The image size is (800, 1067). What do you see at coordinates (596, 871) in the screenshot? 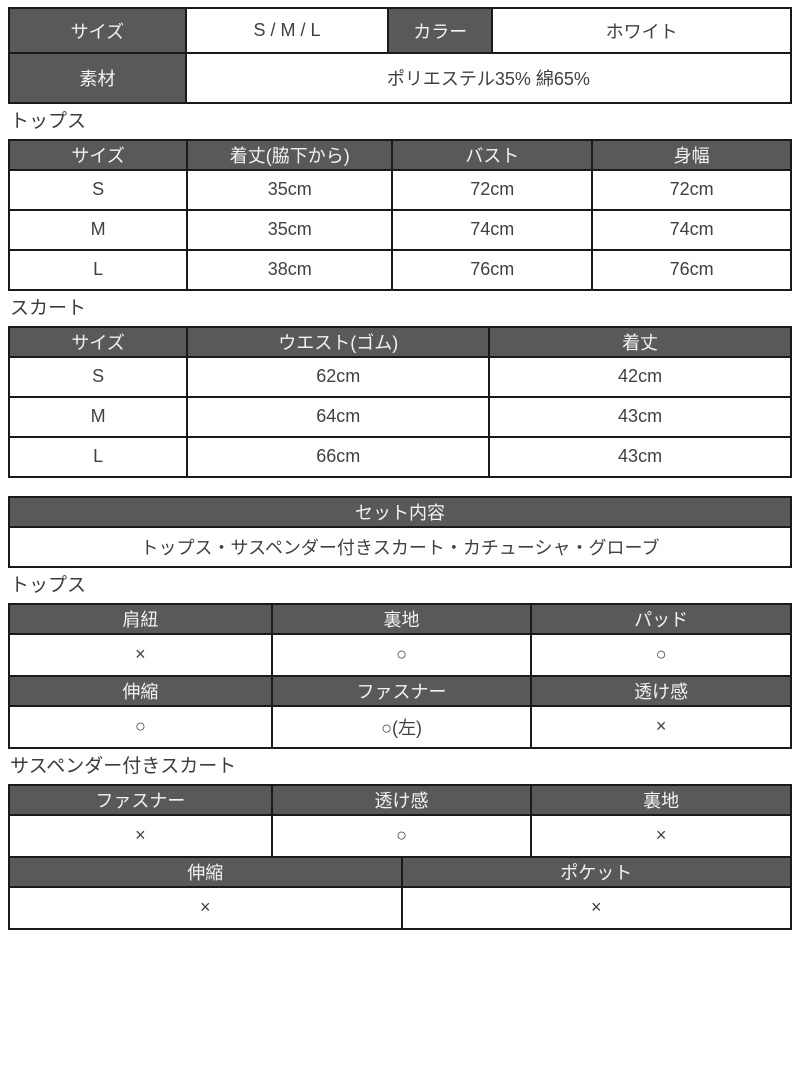
I see `feature-header: ポケット` at bounding box center [596, 871].